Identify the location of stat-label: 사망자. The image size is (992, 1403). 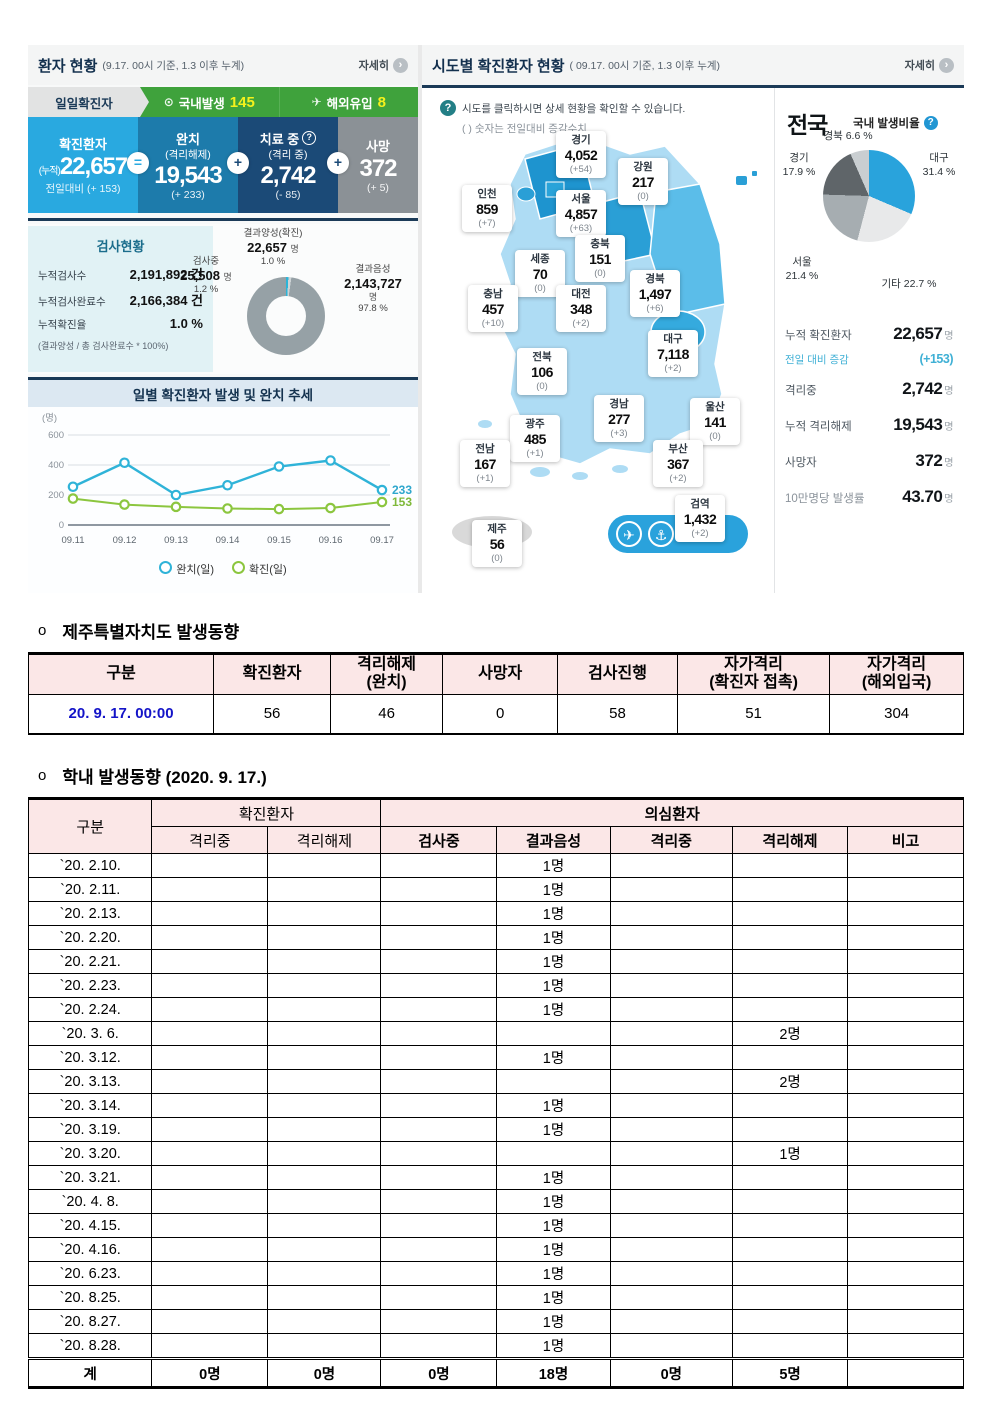
(801, 463).